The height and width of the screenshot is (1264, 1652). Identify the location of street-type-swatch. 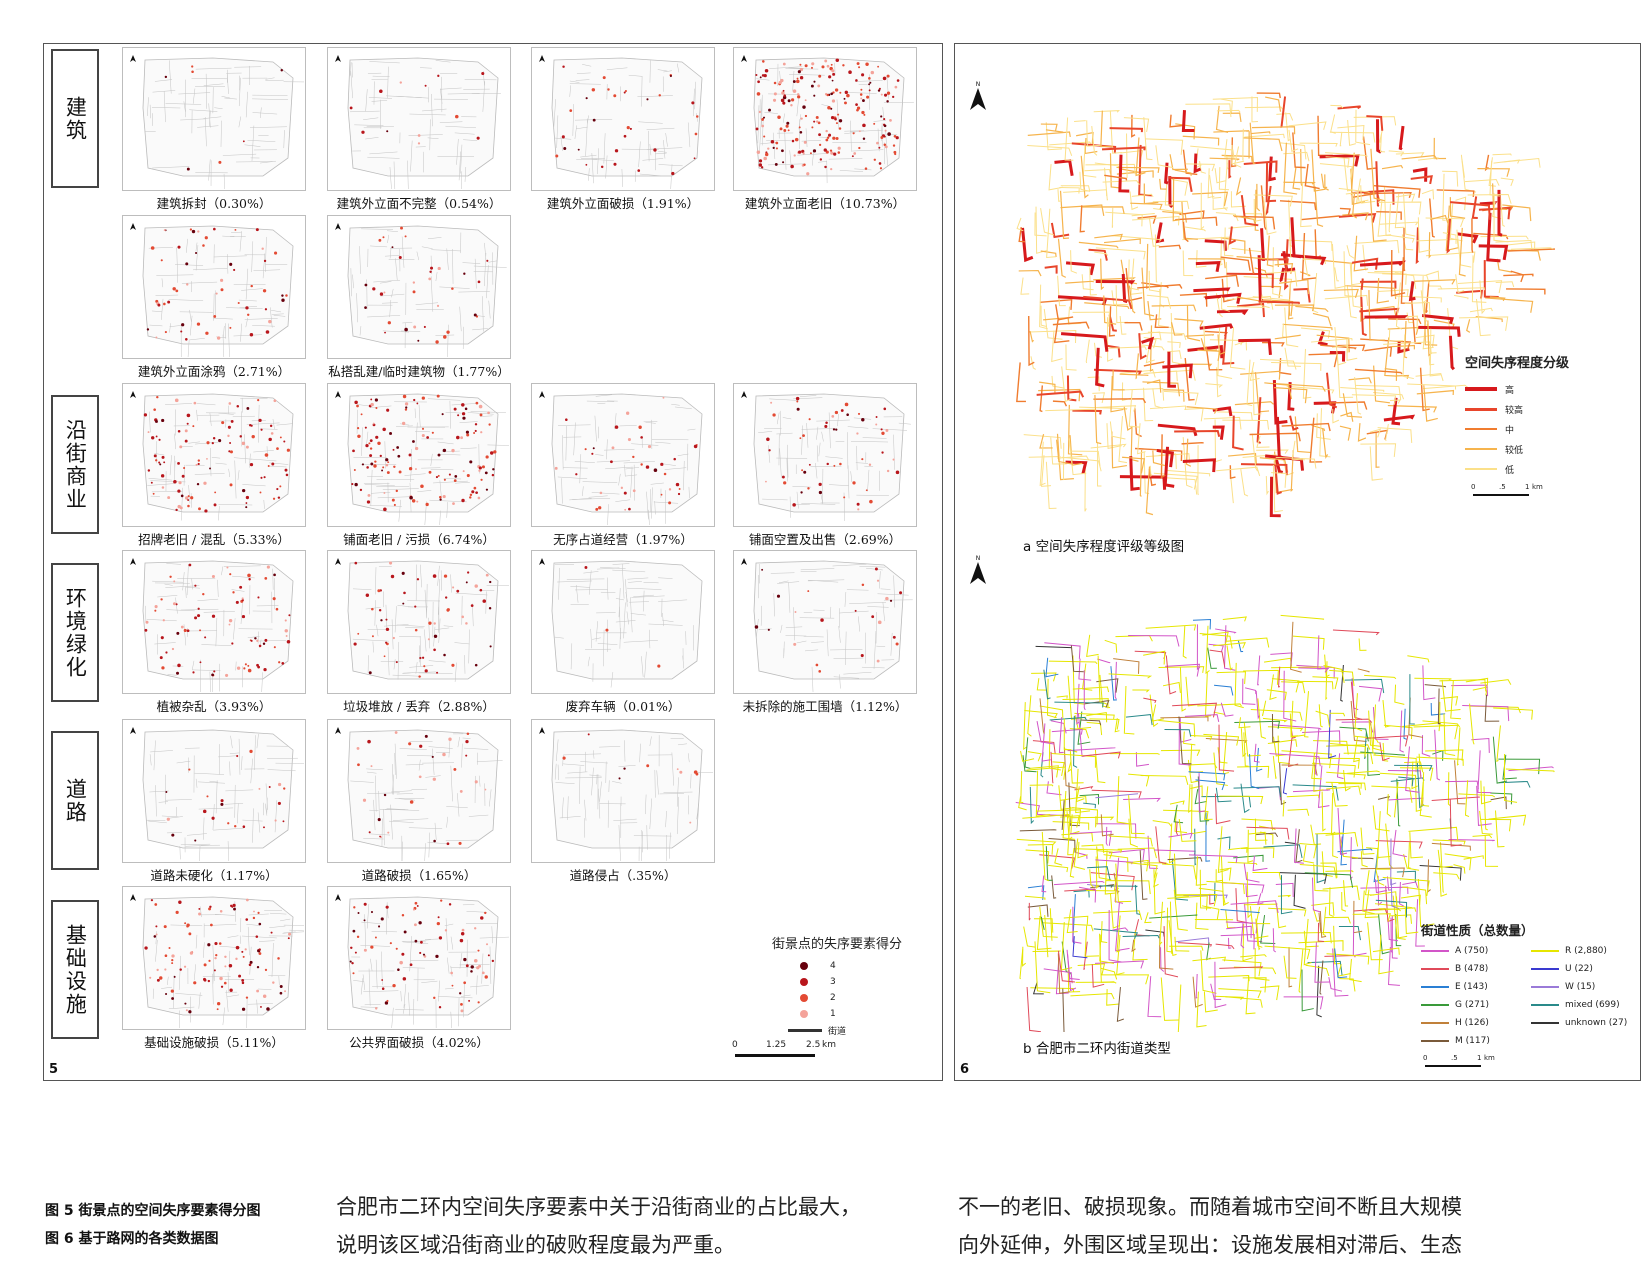
(1545, 951).